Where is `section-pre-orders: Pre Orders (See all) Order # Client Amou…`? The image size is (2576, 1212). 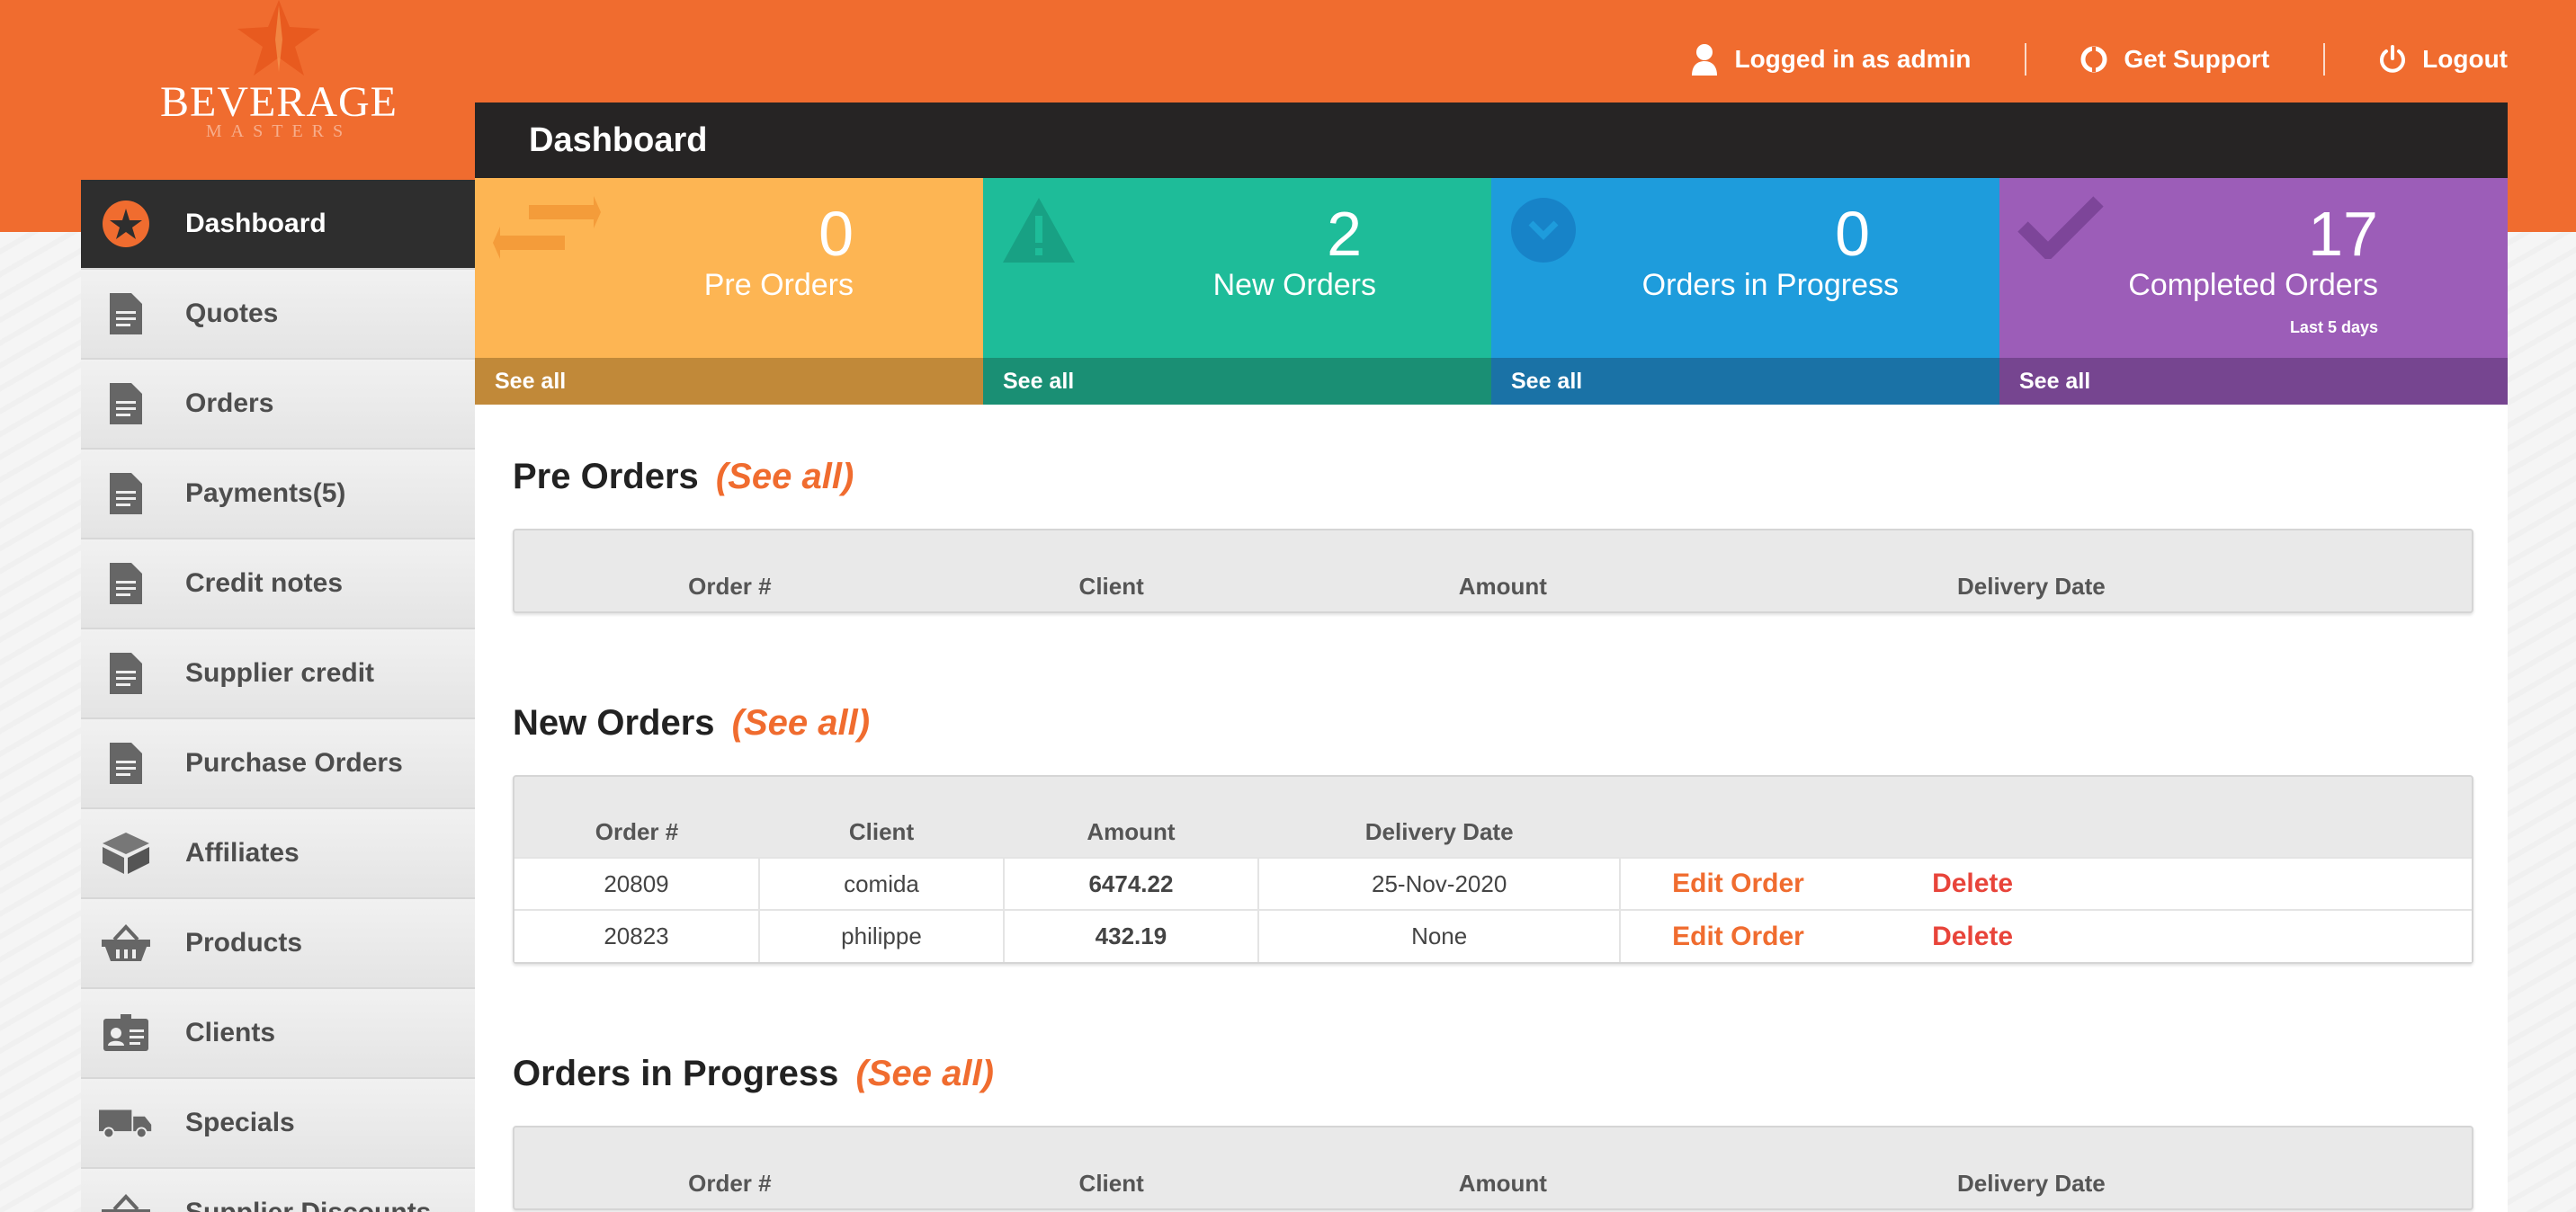 section-pre-orders: Pre Orders (See all) Order # Client Amou… is located at coordinates (1493, 535).